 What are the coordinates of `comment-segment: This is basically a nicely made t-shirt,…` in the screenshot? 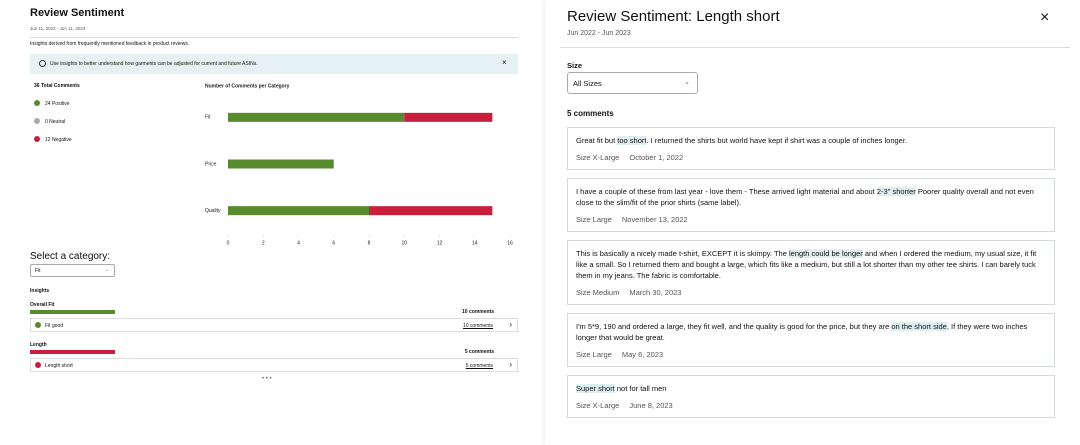 It's located at (682, 253).